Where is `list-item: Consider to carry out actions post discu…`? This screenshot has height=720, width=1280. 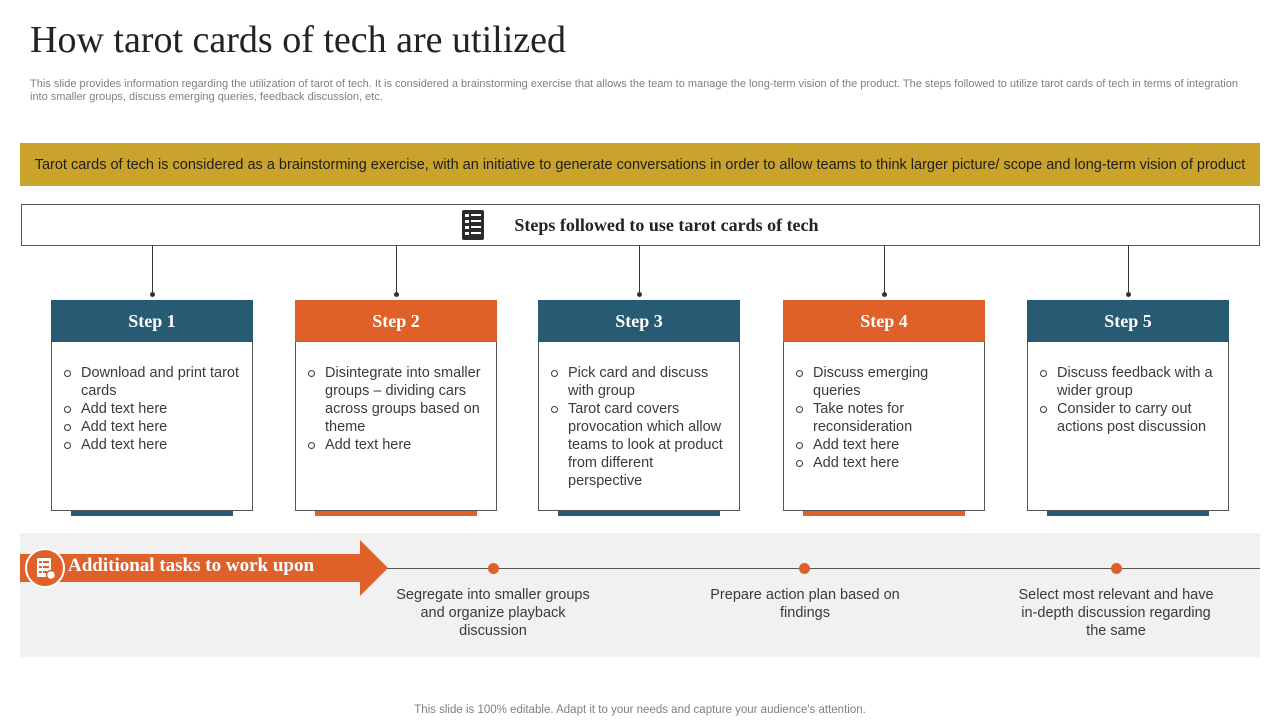 list-item: Consider to carry out actions post discu… is located at coordinates (1128, 418).